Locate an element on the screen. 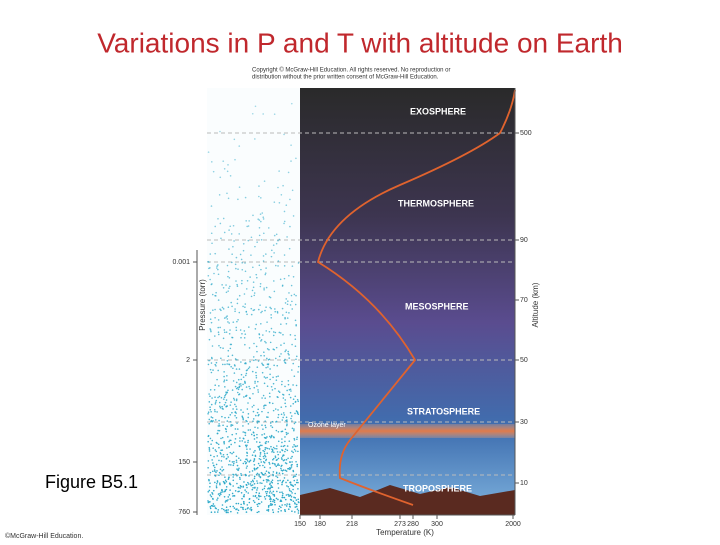 This screenshot has height=545, width=720. pressure-tick-label: 150 is located at coordinates (184, 462).